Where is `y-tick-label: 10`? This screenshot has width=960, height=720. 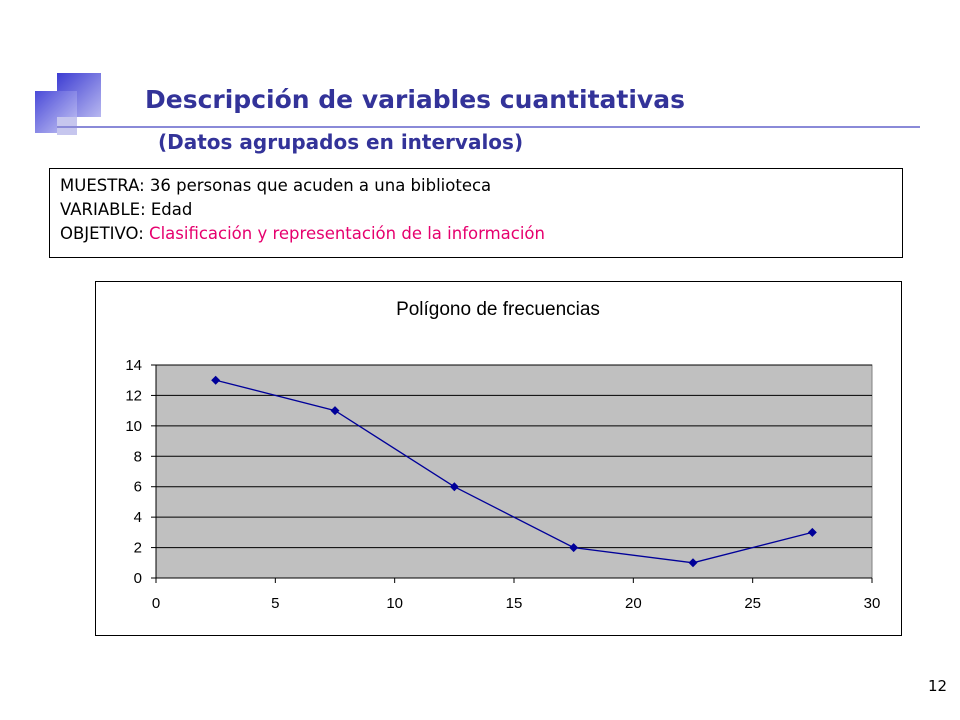
y-tick-label: 10 is located at coordinates (133, 426).